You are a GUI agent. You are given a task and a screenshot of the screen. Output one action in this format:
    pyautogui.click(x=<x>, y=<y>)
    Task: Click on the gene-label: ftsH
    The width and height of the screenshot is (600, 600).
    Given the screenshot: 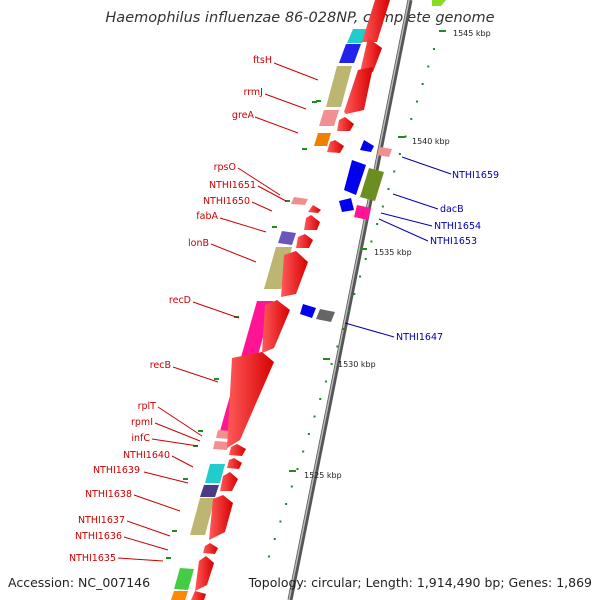 What is the action you would take?
    pyautogui.click(x=262, y=60)
    